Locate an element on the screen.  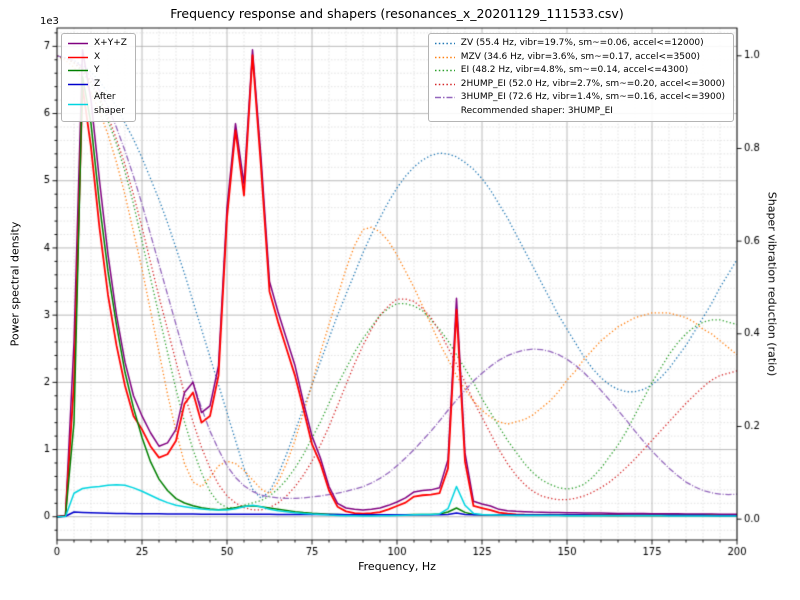
legend-label: X+Y+Z is located at coordinates (110, 43).